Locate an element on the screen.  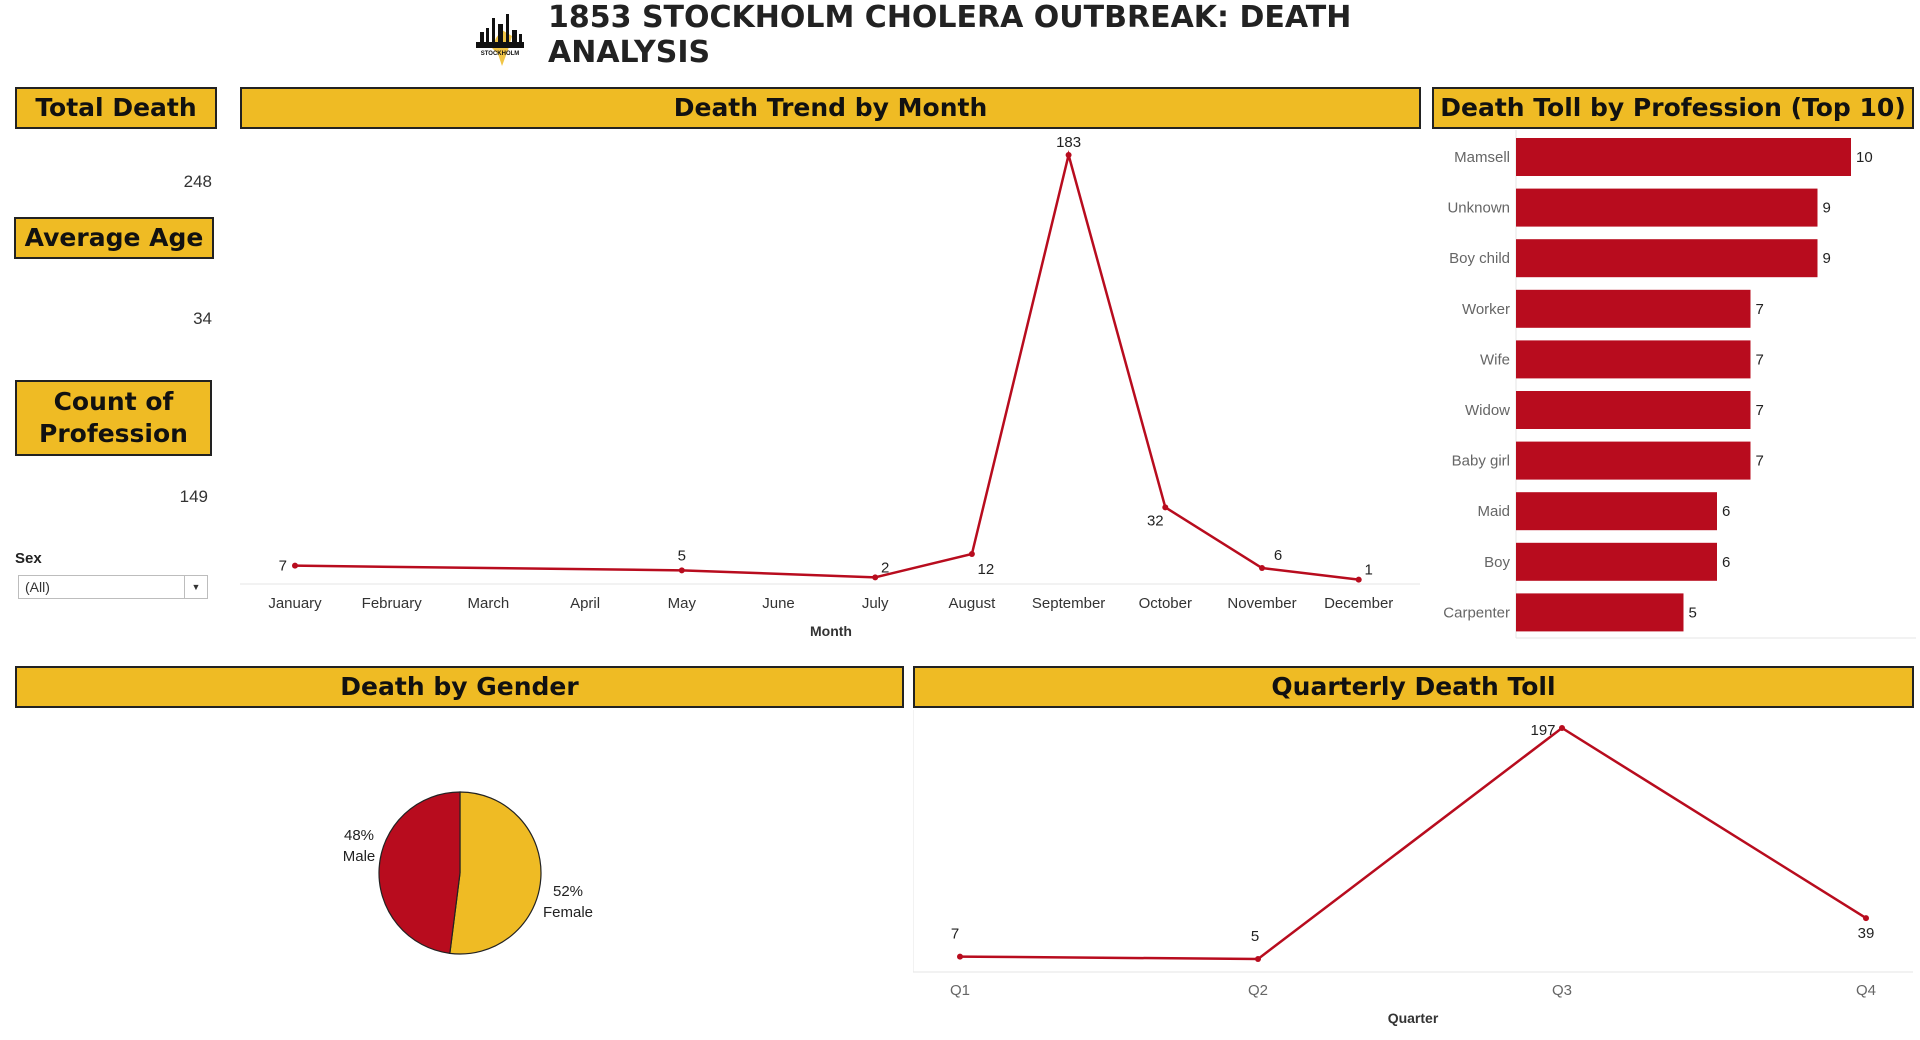
sex-filter-dropdown: (All) ▼ is located at coordinates (113, 587).